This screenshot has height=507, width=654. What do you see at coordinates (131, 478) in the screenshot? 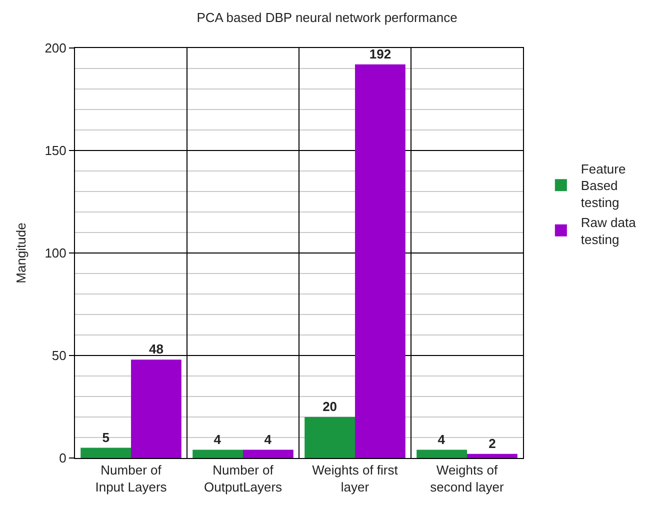
I see `x-tick-label: Number of Input Layers` at bounding box center [131, 478].